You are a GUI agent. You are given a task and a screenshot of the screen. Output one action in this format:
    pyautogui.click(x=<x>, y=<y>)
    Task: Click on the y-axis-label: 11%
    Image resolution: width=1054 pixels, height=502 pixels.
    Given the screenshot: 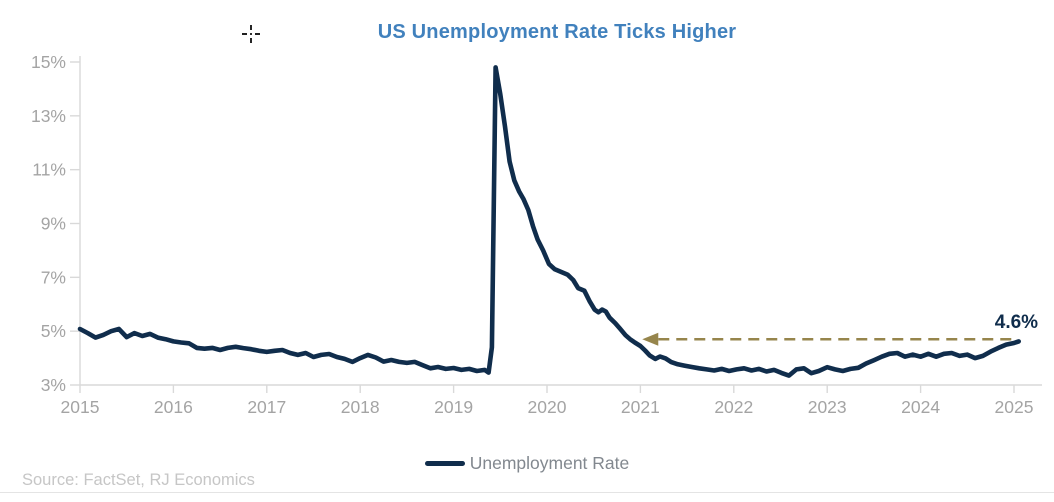 What is the action you would take?
    pyautogui.click(x=49, y=170)
    